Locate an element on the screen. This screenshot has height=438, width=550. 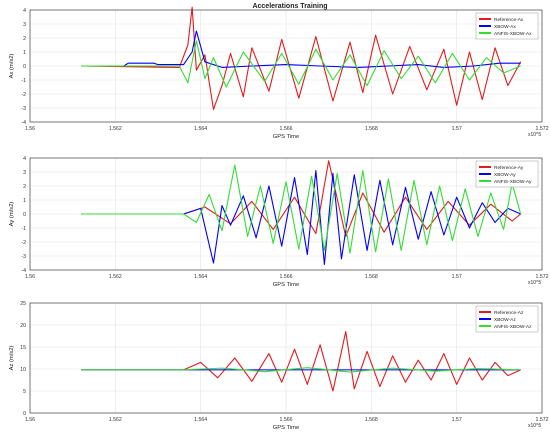
legend-entry: XBOW-Ay is located at coordinates (505, 175).